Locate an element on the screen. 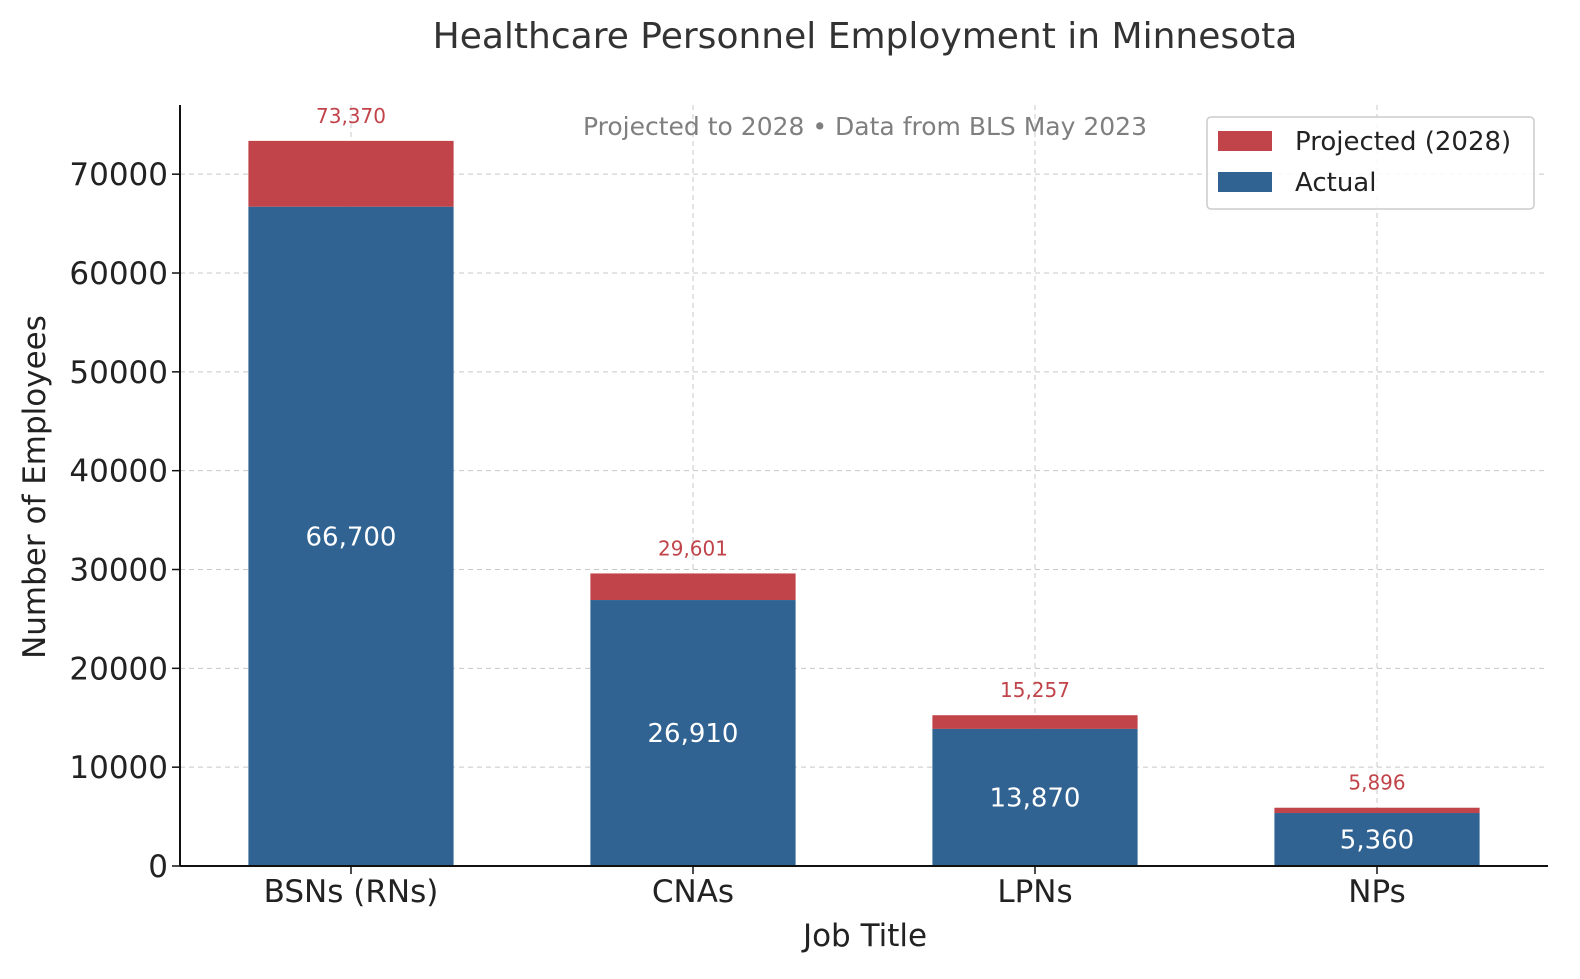  data-label-actual-1: 26,910 is located at coordinates (693, 734).